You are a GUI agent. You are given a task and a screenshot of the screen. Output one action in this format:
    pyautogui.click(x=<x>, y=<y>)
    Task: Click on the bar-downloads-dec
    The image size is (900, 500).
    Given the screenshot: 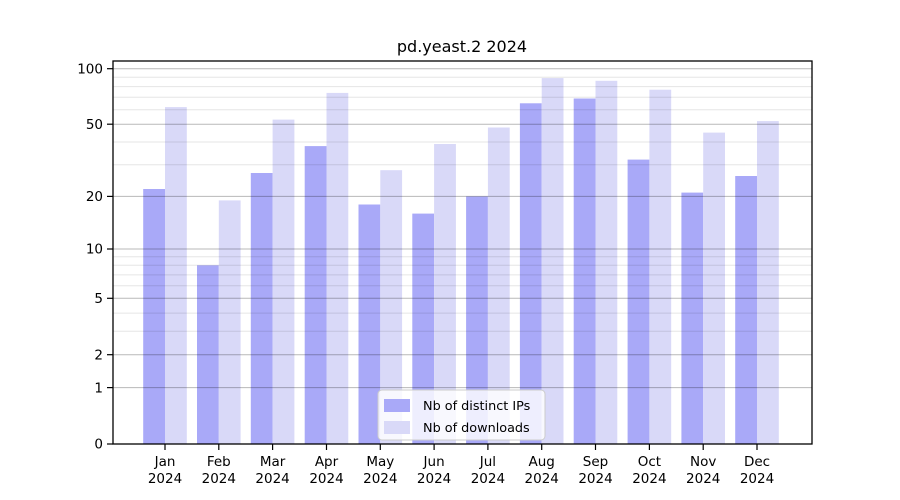 What is the action you would take?
    pyautogui.click(x=768, y=282)
    